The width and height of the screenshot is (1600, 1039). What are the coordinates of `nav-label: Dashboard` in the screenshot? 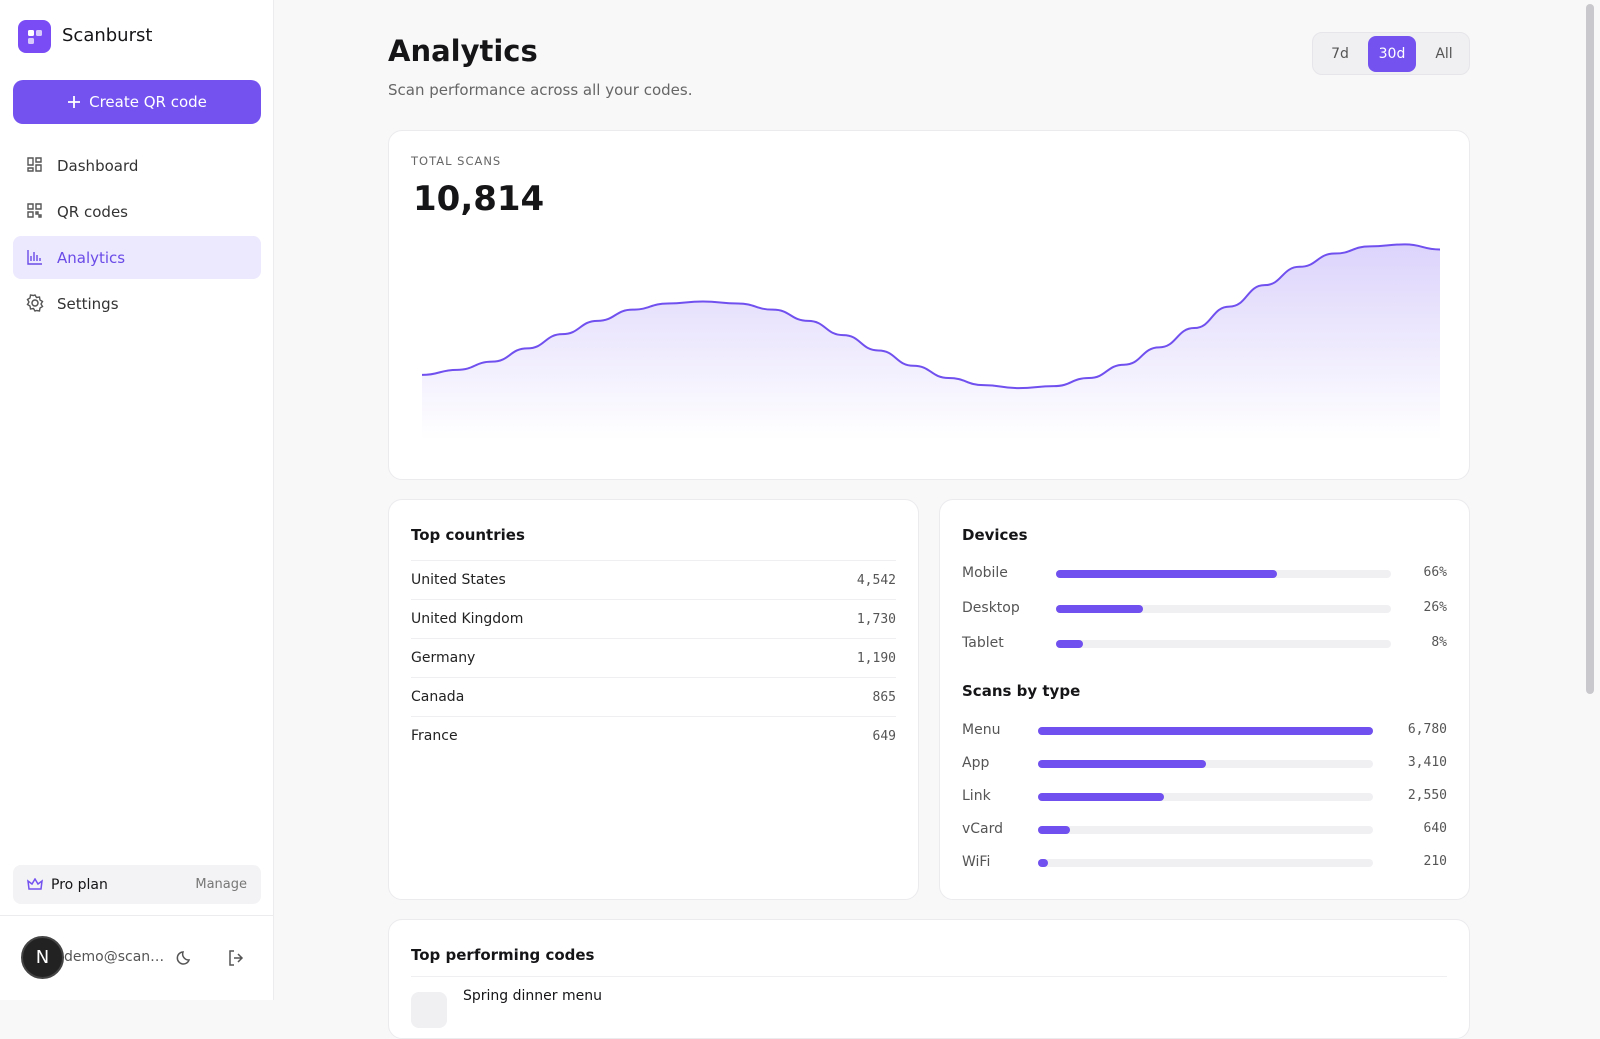 It's located at (98, 165).